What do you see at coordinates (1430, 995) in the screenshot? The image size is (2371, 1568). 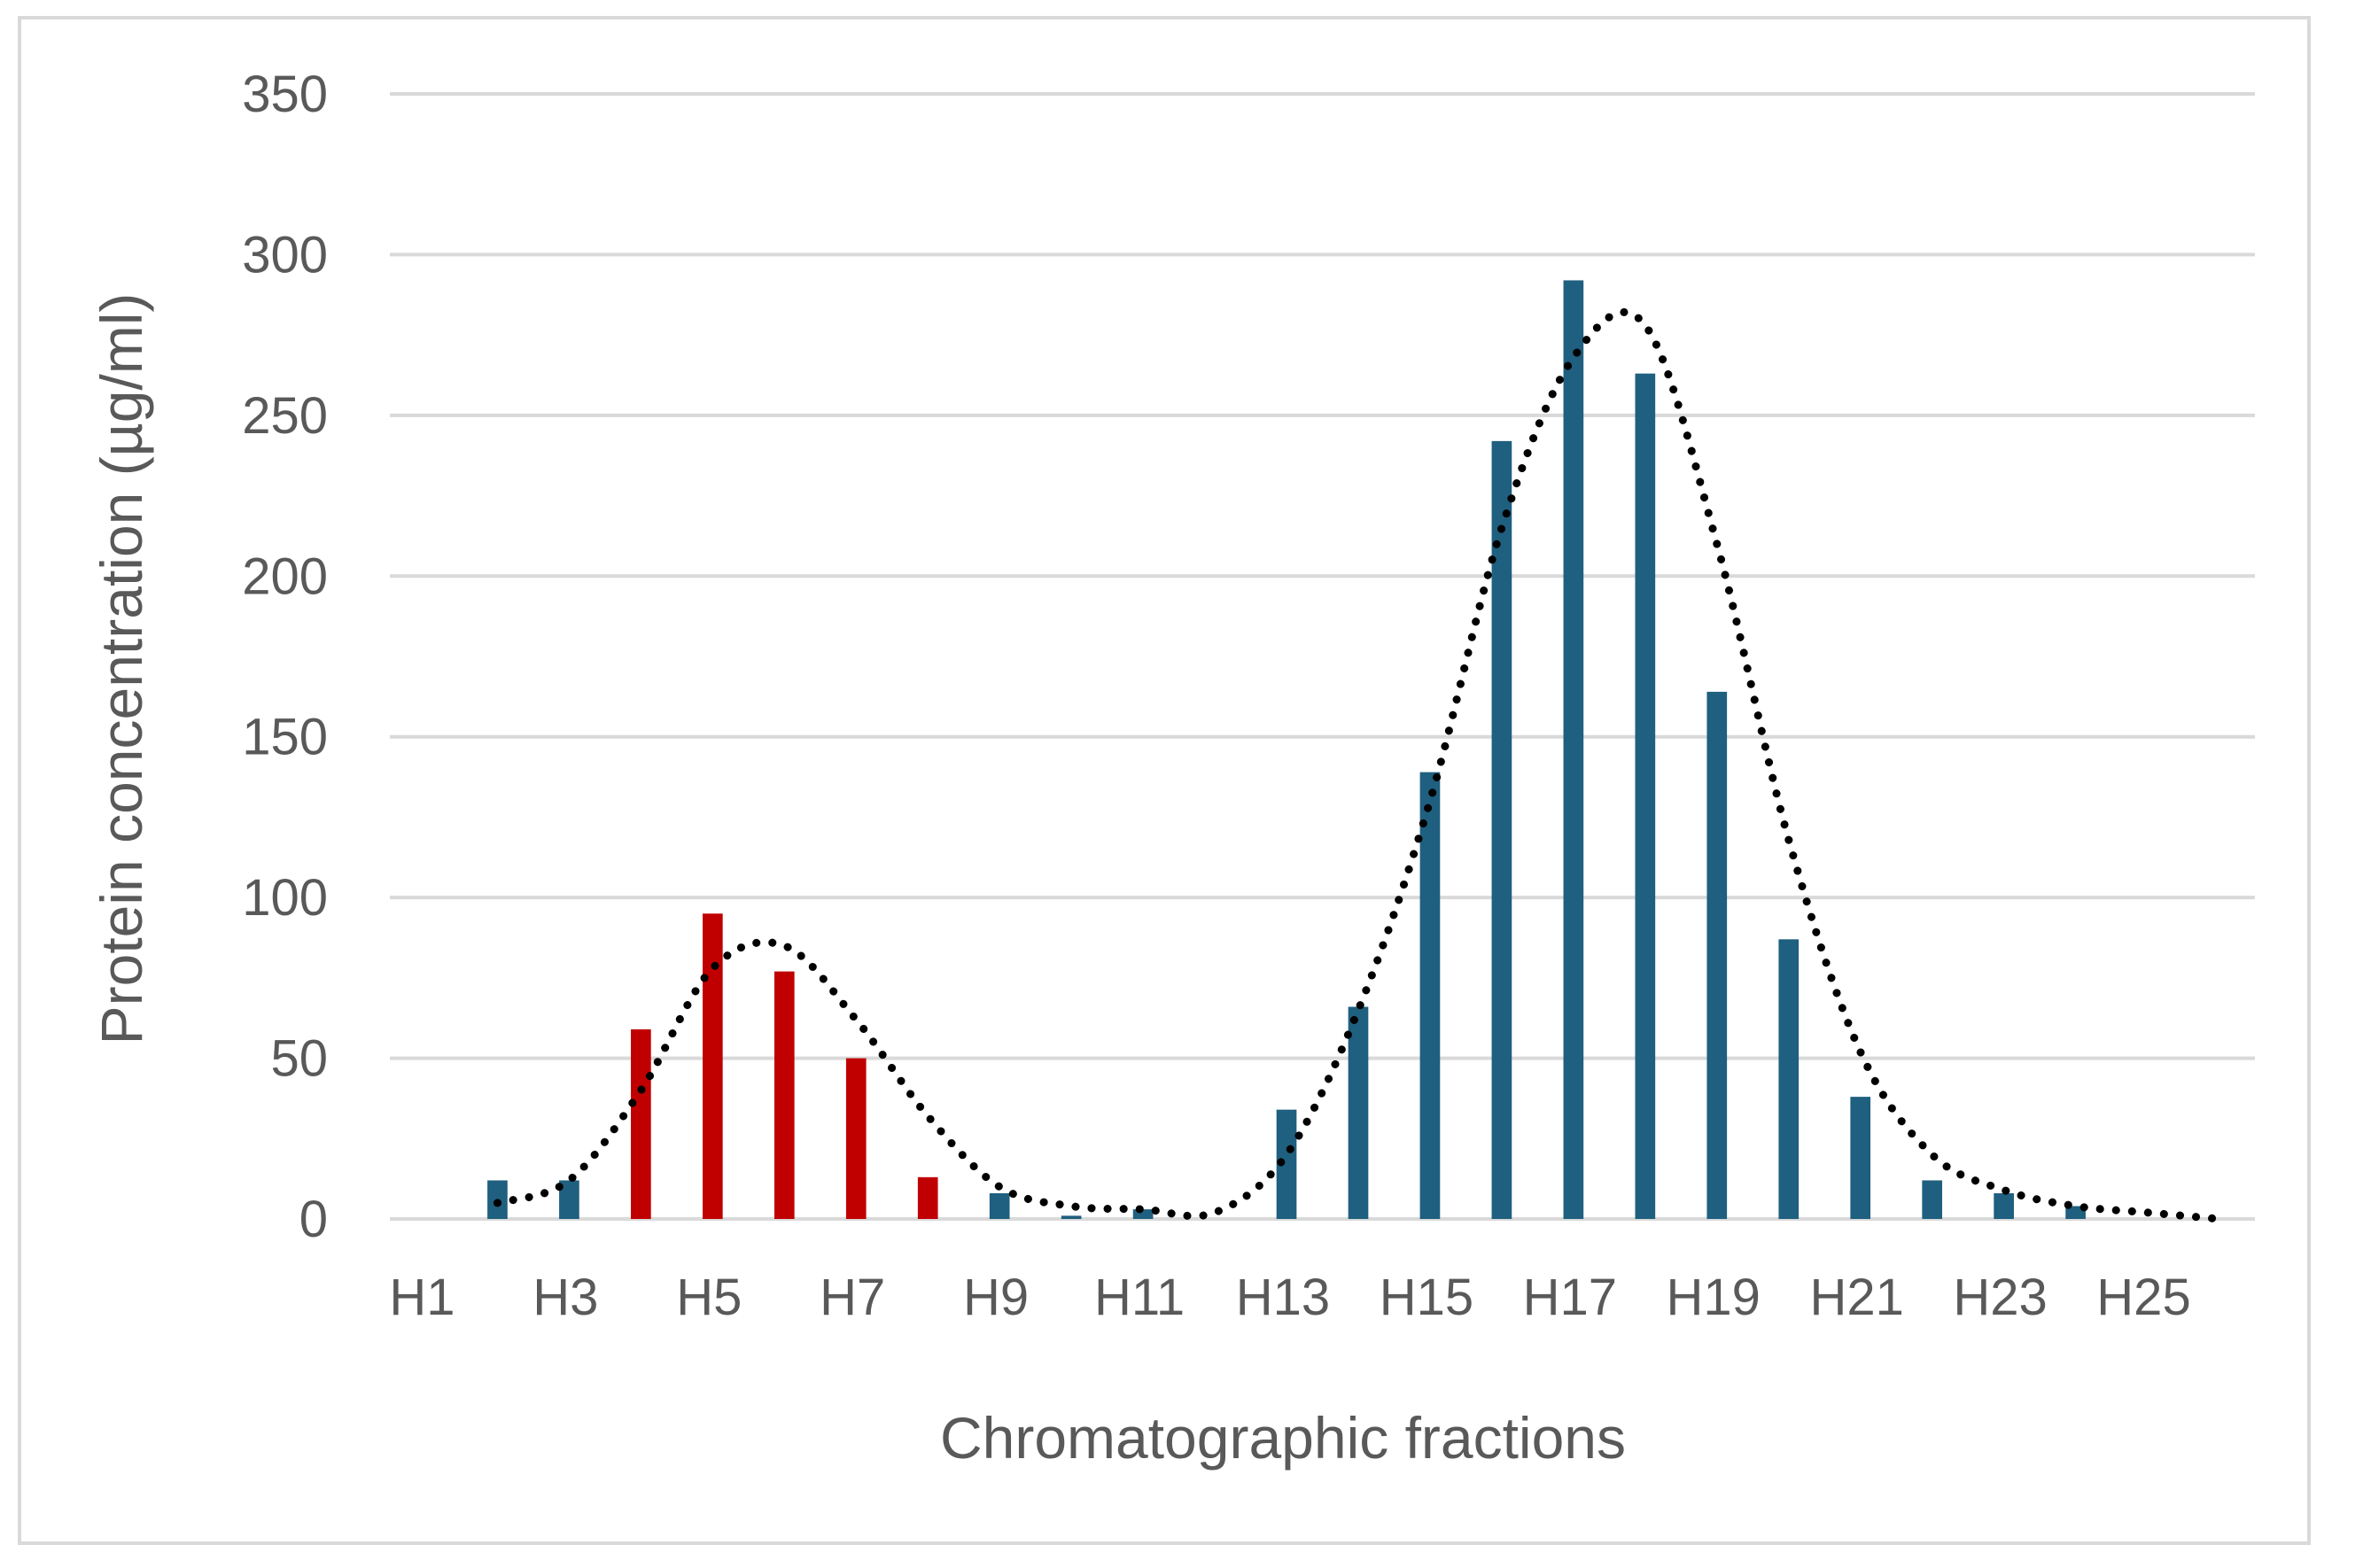 I see `bar-h15` at bounding box center [1430, 995].